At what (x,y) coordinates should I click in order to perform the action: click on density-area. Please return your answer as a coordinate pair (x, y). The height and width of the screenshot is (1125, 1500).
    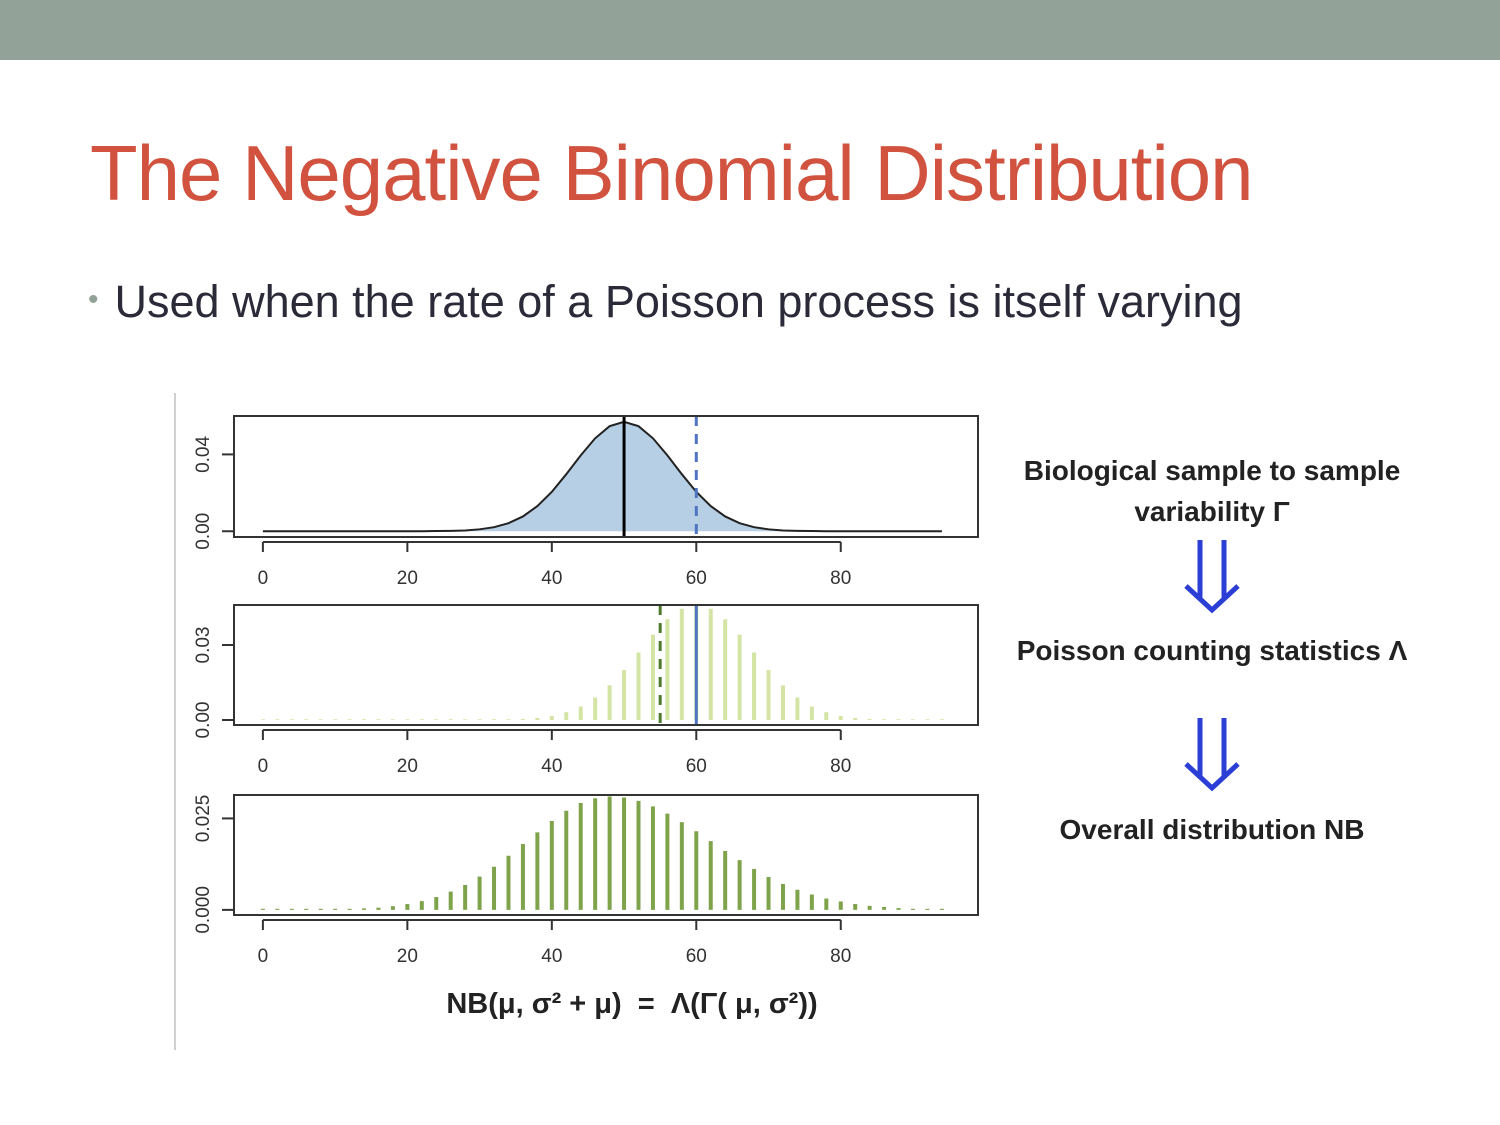
    Looking at the image, I should click on (602, 476).